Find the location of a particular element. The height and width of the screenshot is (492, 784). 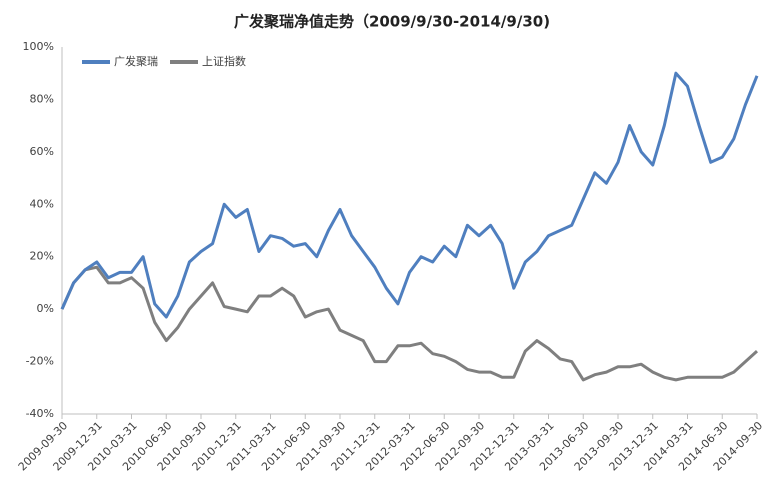

y-tick-label: 60% is located at coordinates (42, 151).